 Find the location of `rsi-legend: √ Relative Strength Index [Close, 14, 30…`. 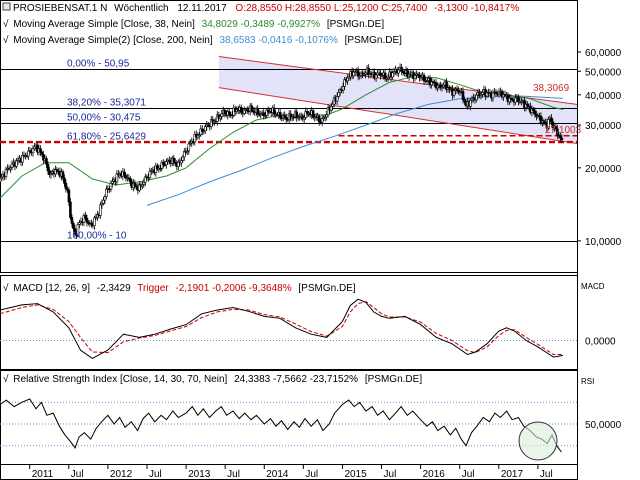

rsi-legend: √ Relative Strength Index [Close, 14, 30… is located at coordinates (212, 379).